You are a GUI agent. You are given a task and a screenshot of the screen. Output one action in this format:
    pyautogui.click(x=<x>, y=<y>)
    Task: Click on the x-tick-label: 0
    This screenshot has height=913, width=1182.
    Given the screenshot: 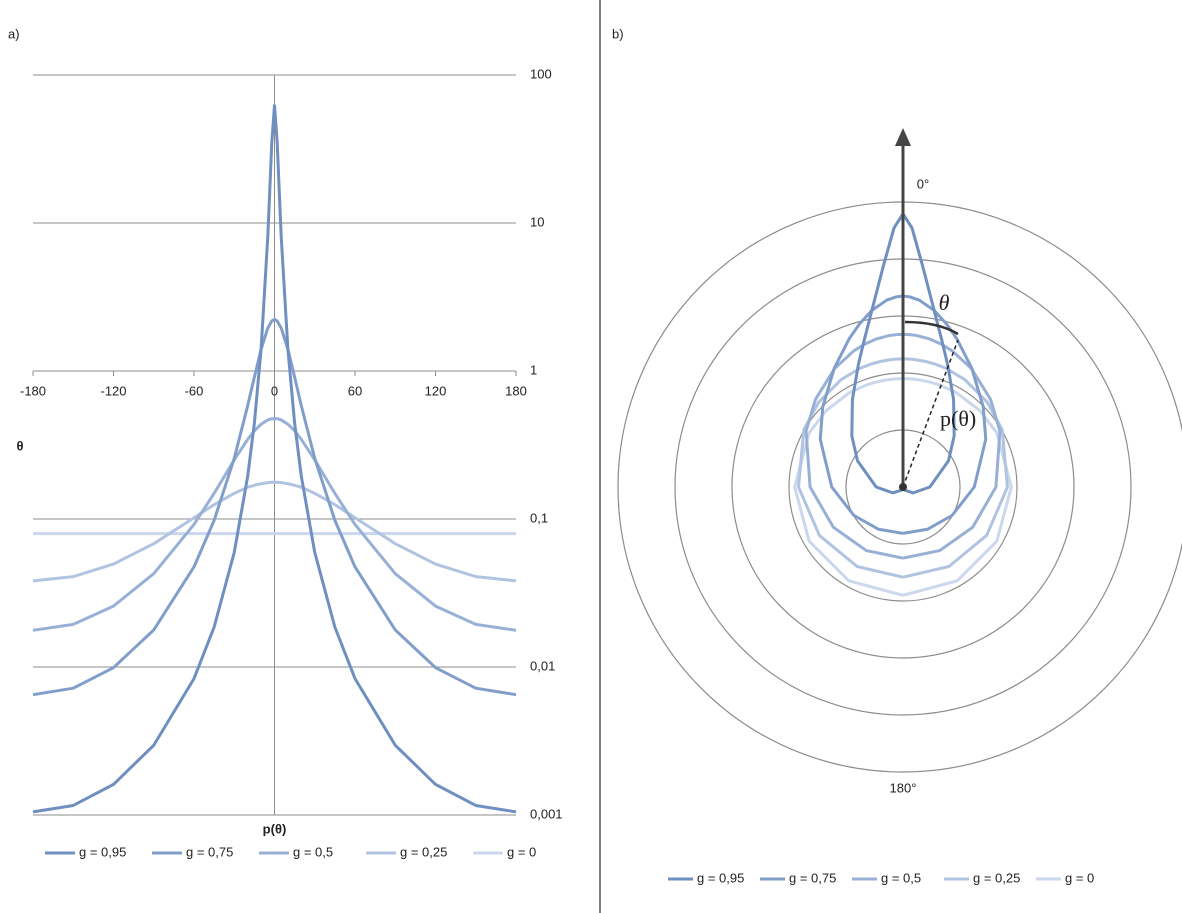 What is the action you would take?
    pyautogui.click(x=274, y=390)
    